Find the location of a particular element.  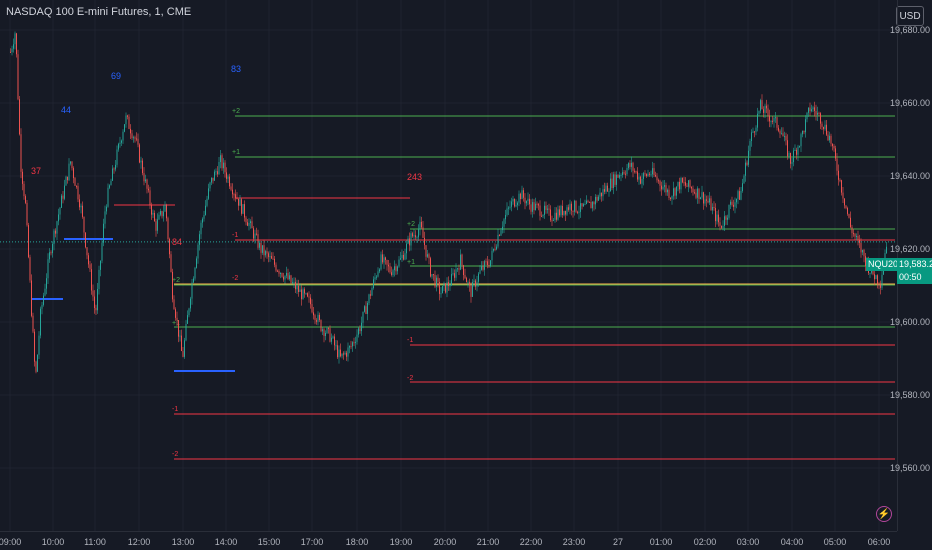

time-tick: 23:00 is located at coordinates (574, 542).